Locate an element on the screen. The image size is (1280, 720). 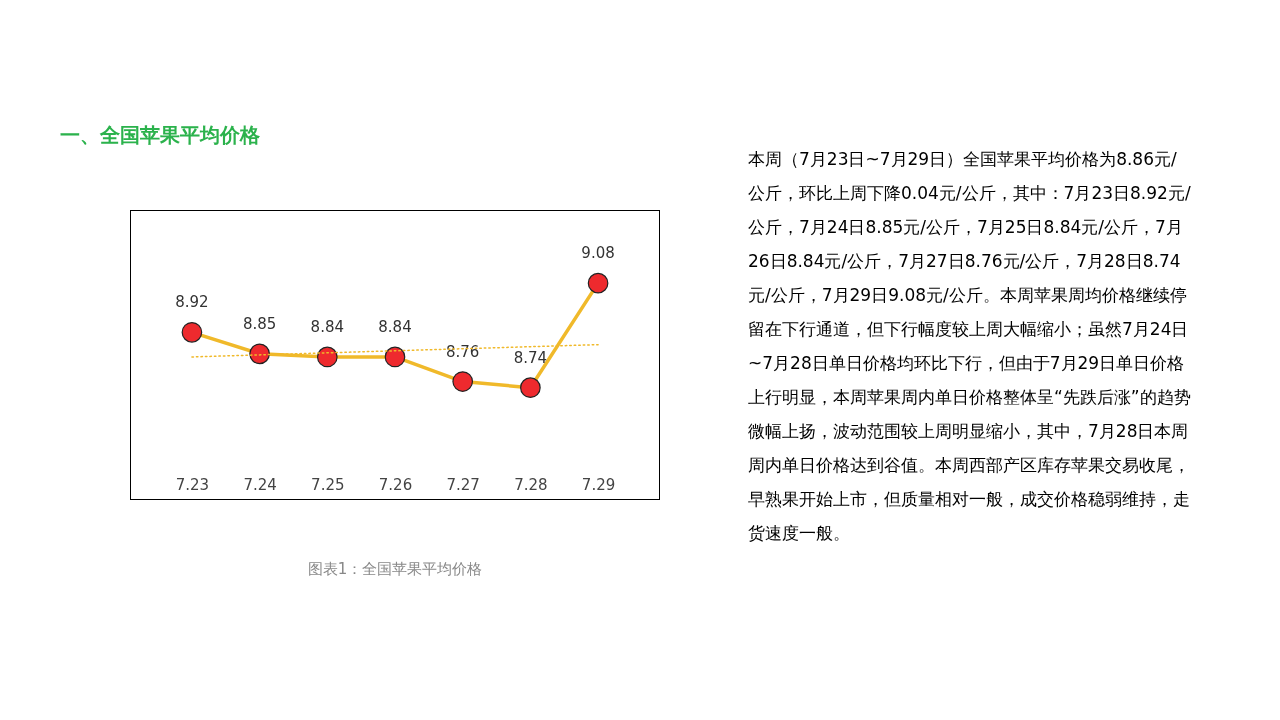
x-tick-label: 7.28 is located at coordinates (531, 484).